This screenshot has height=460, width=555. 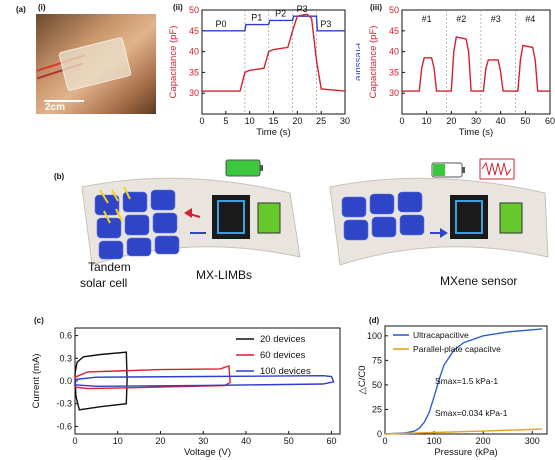 I want to click on x-tick-label: 5, so click(x=225, y=121).